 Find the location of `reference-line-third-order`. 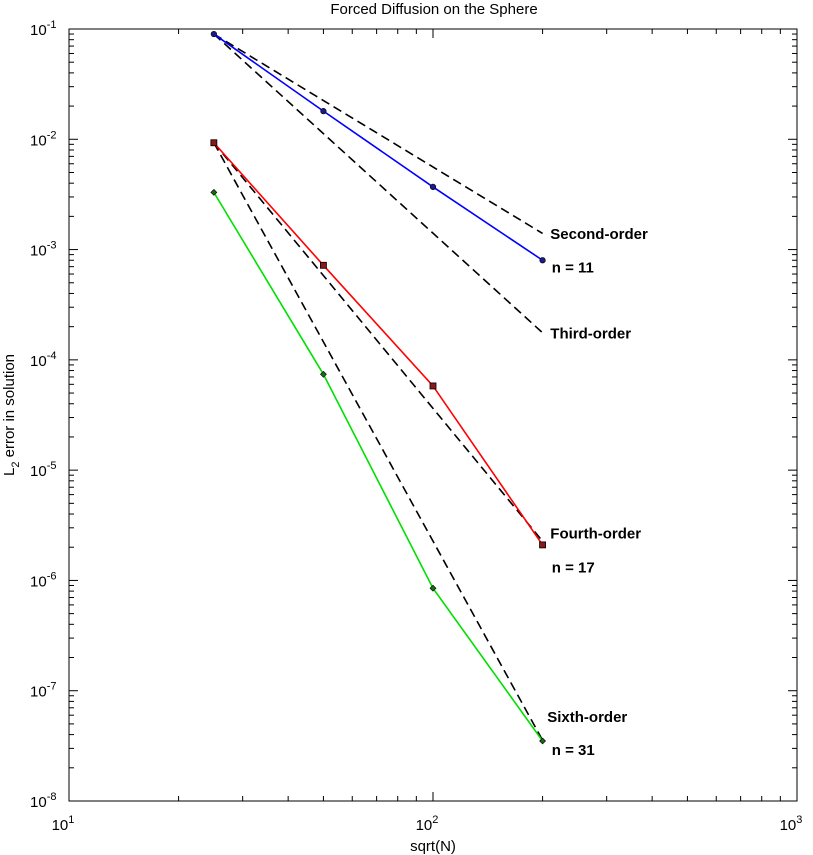

reference-line-third-order is located at coordinates (378, 183).